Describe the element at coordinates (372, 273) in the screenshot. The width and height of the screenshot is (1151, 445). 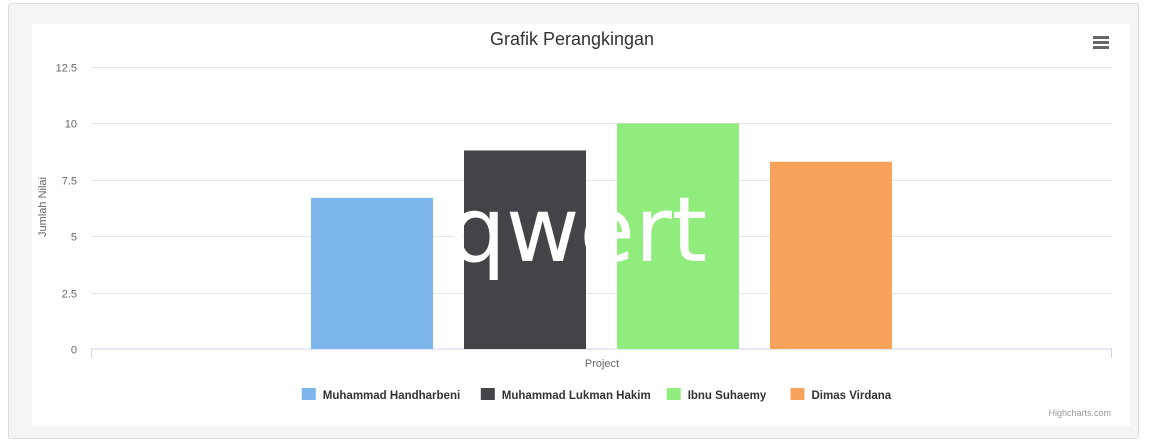
I see `bar-muhammad-handharbeni` at that location.